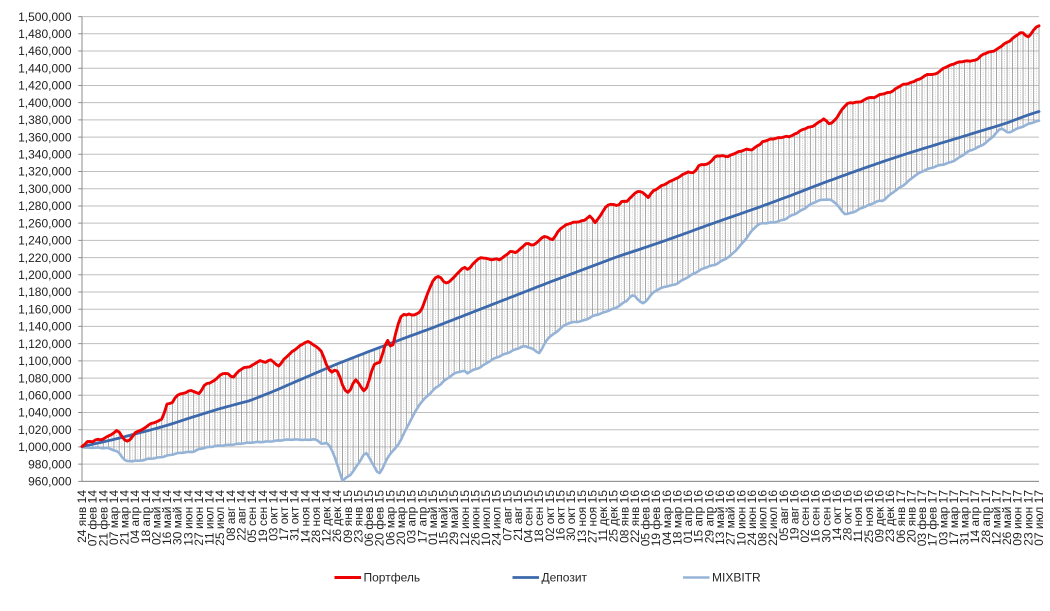  I want to click on svg-text: 02 сен 16, so click(805, 516).